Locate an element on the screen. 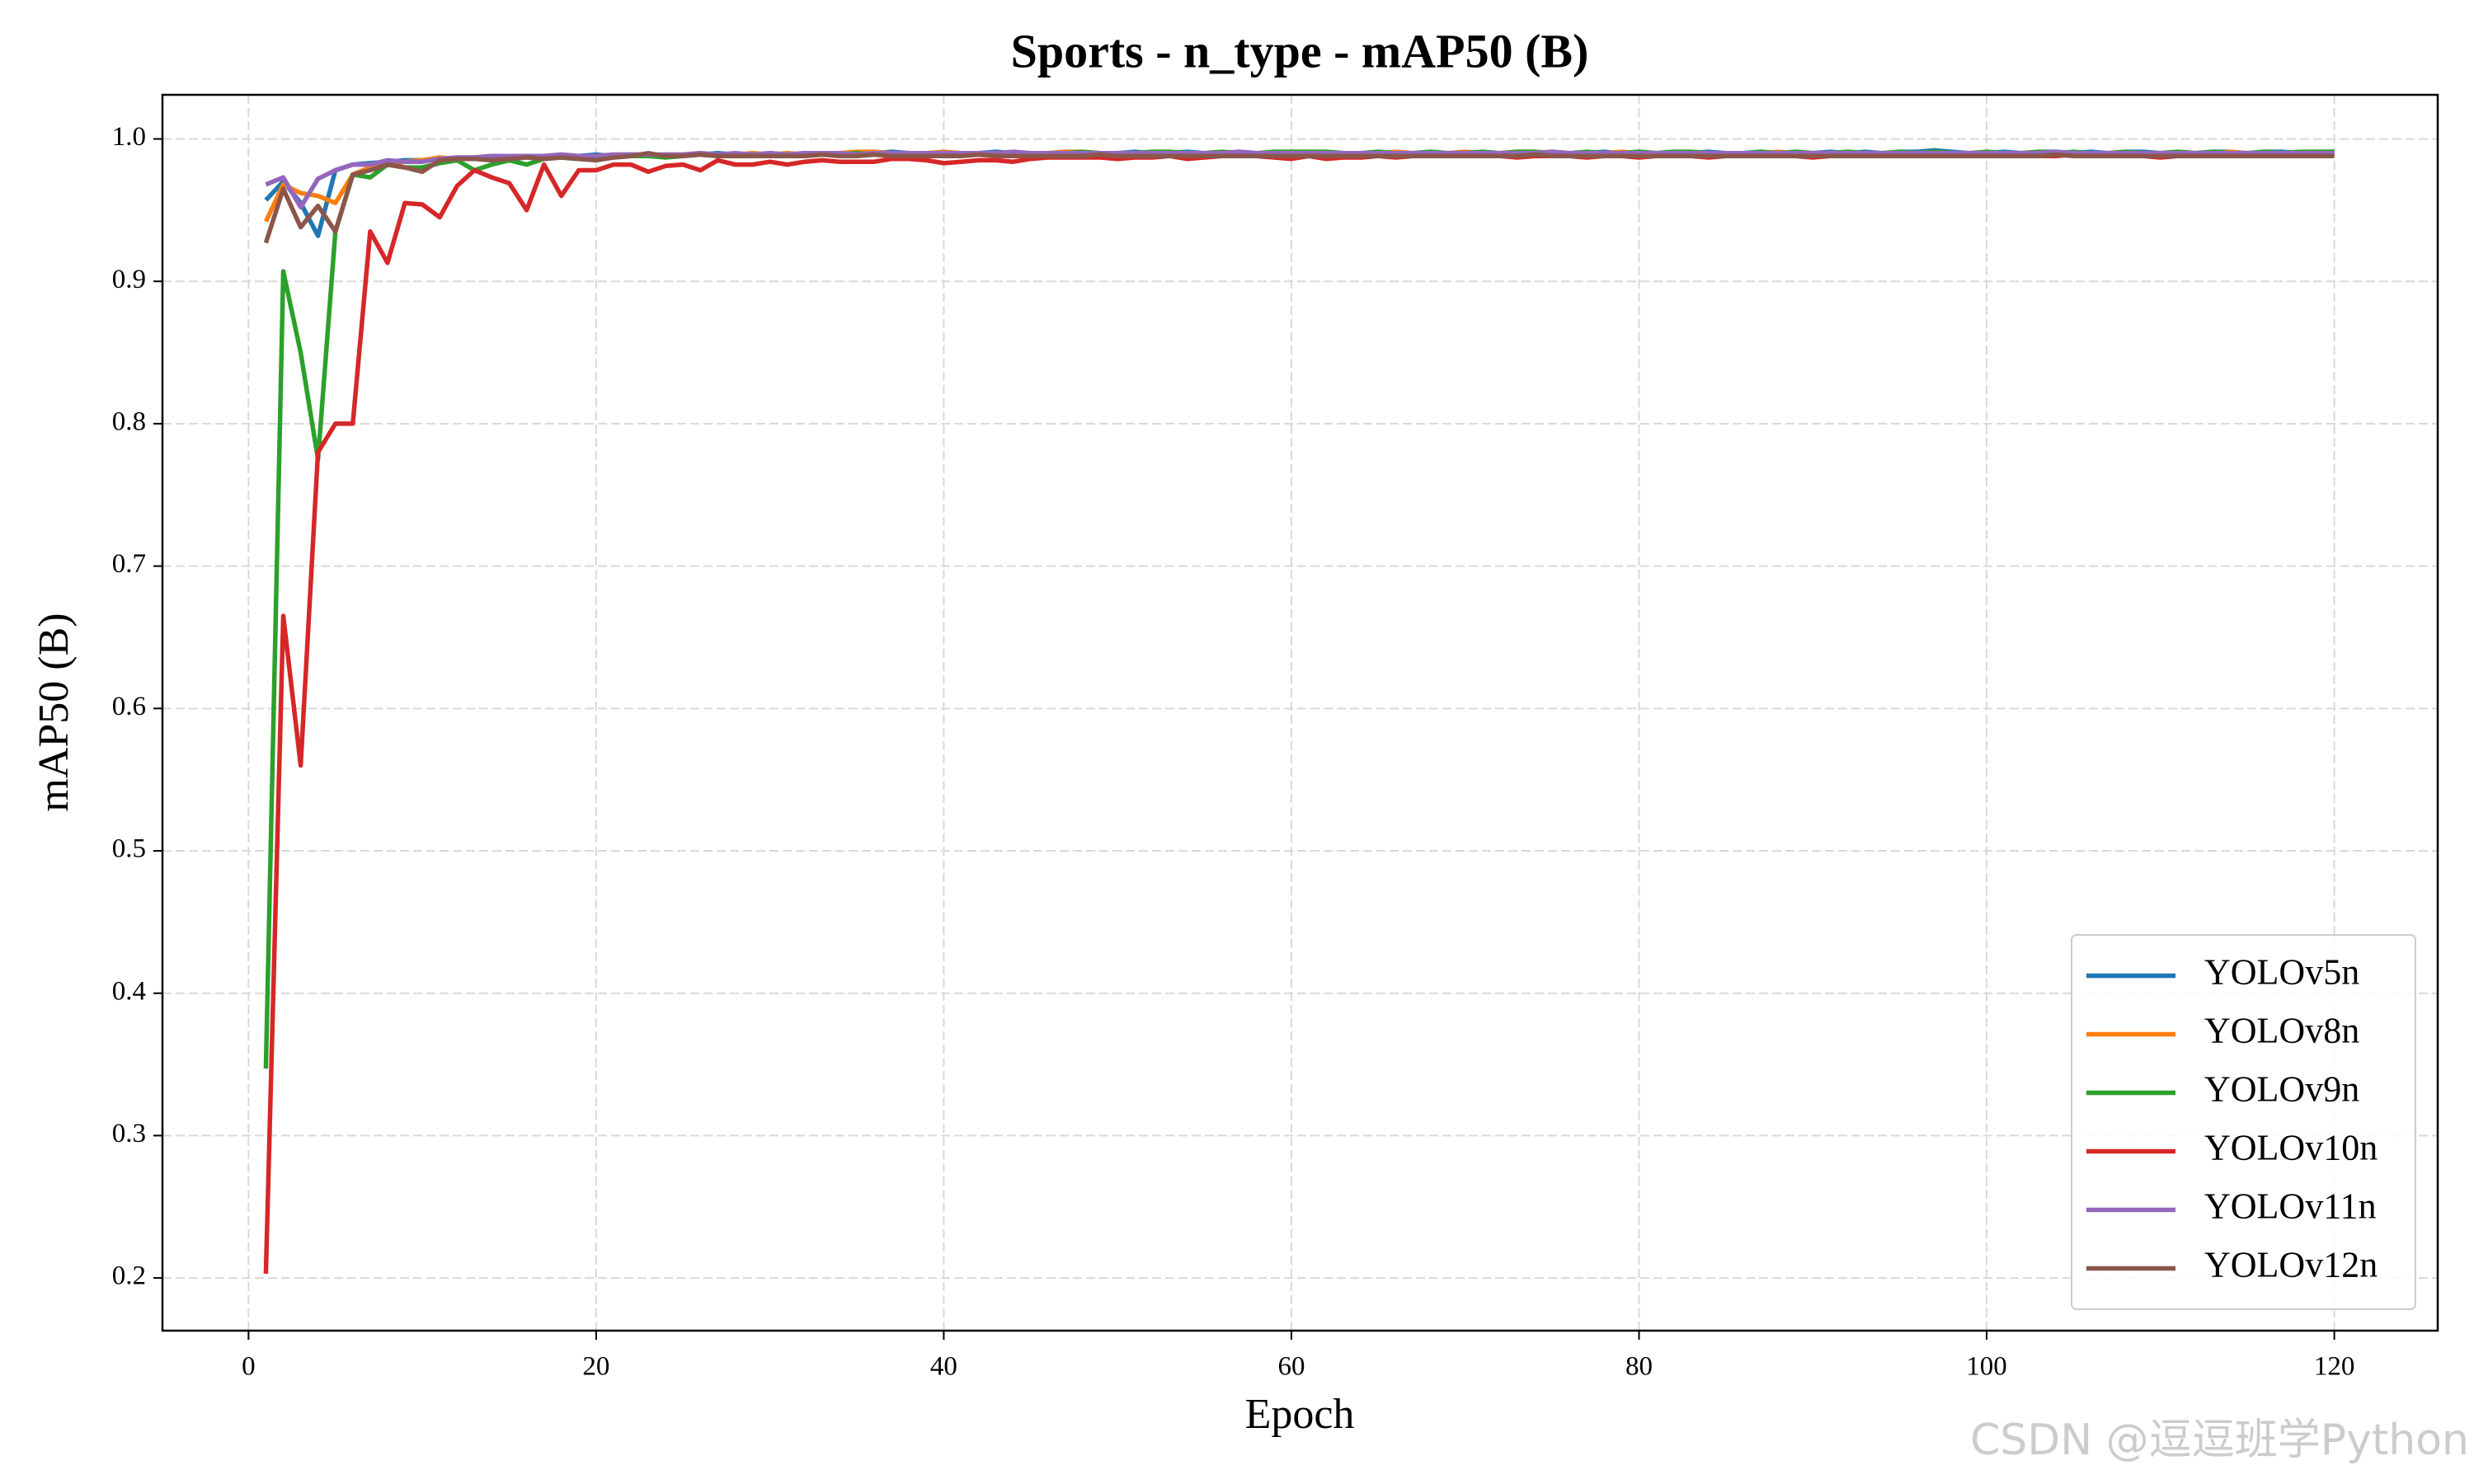 This screenshot has height=1484, width=2474. x-tick-label: 0 is located at coordinates (249, 1367).